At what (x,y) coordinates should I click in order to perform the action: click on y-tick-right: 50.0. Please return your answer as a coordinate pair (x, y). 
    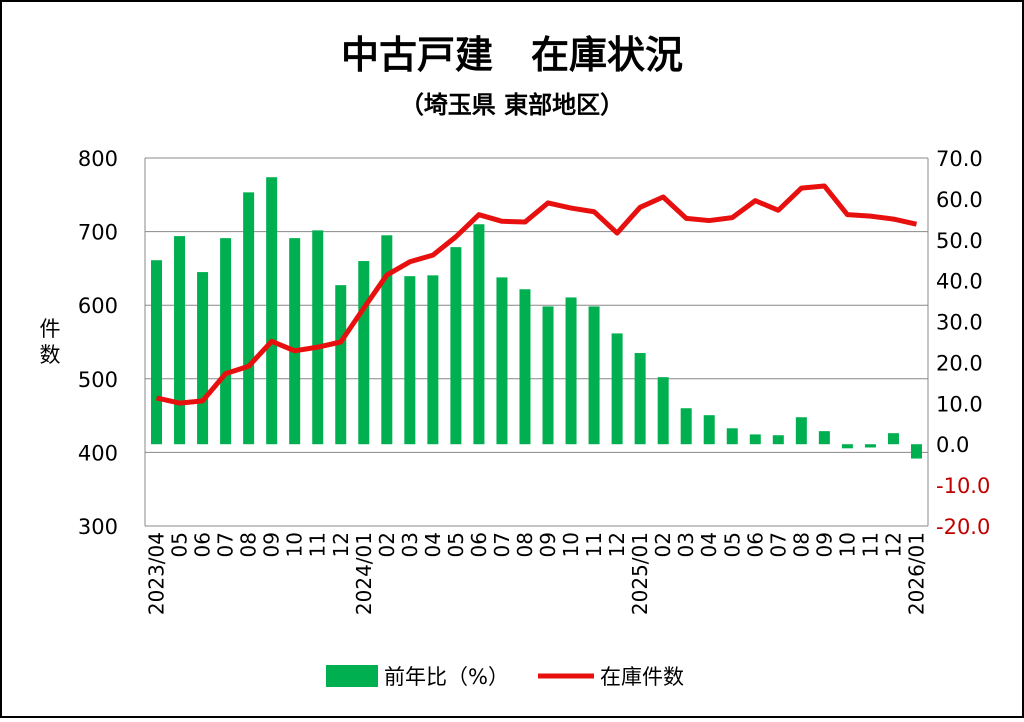
    Looking at the image, I should click on (959, 241).